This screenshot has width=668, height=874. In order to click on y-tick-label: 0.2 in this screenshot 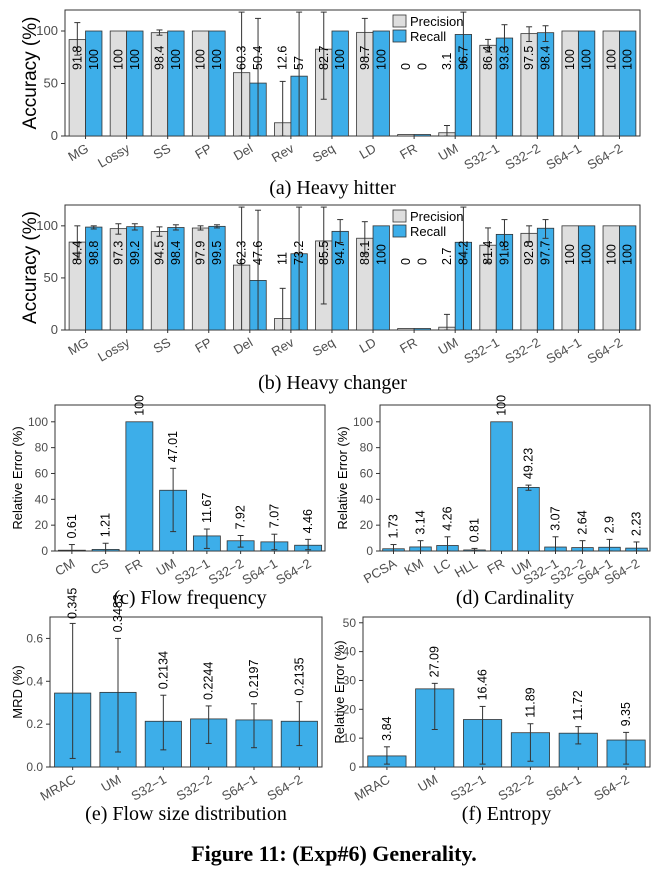, I will do `click(34, 724)`.